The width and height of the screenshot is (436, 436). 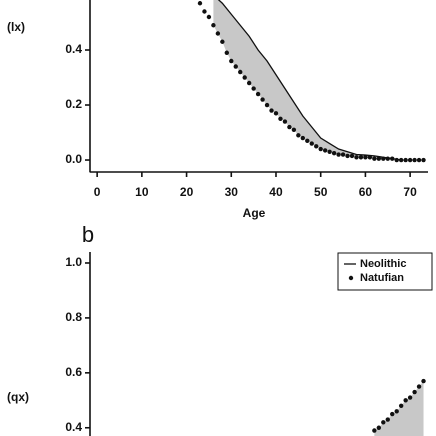 I want to click on x-tick-label: 70, so click(x=410, y=192).